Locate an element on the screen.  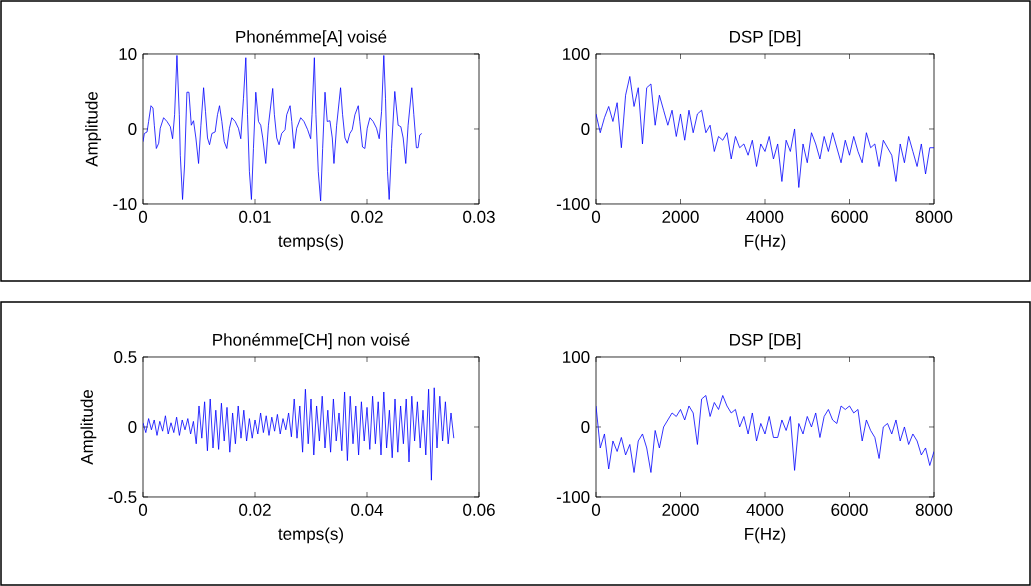
y-tick-label: -10 is located at coordinates (125, 204).